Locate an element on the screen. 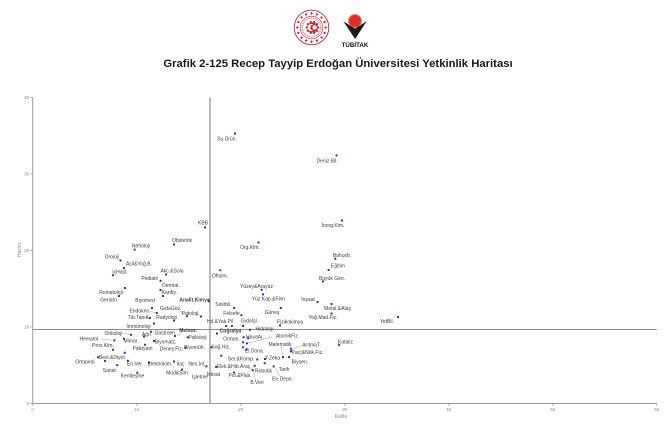 This screenshot has width=670, height=424. svg-text: Patoloji is located at coordinates (190, 314).